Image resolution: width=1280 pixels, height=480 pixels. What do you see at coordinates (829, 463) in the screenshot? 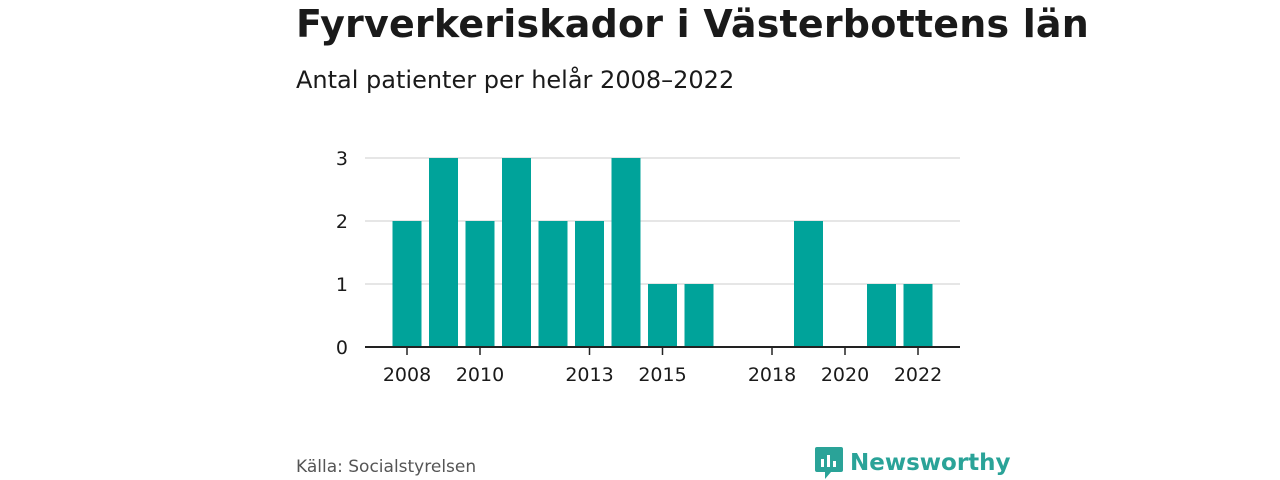
I see `newsworthy-logo-icon` at bounding box center [829, 463].